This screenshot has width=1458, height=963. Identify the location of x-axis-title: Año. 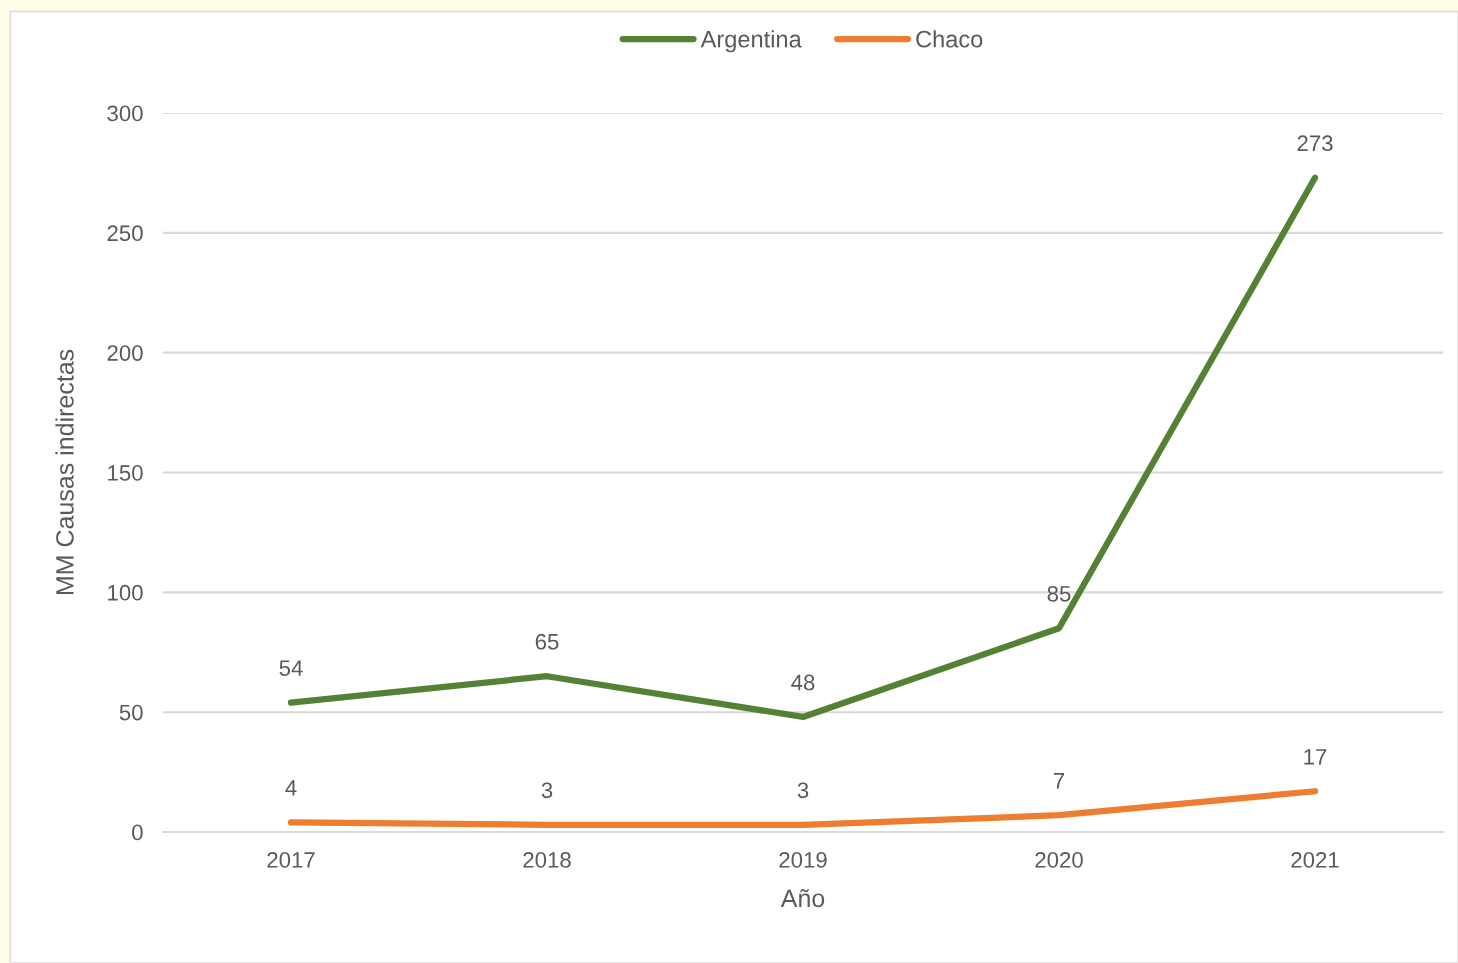
(802, 898).